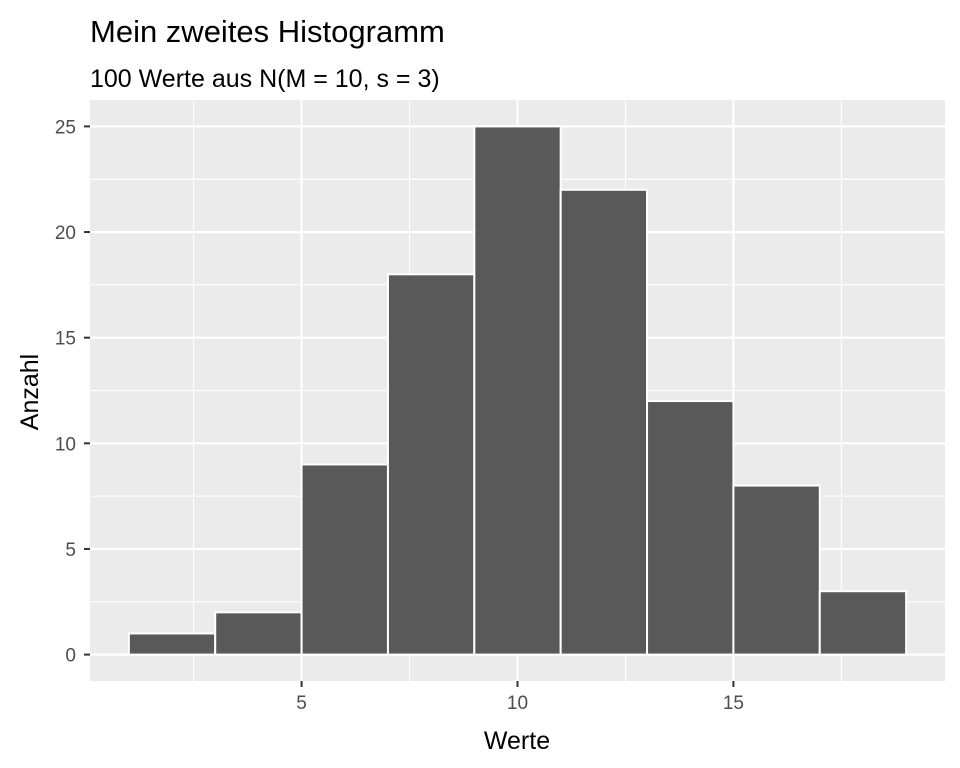 The height and width of the screenshot is (768, 960). Describe the element at coordinates (65, 444) in the screenshot. I see `y-tick-label: 10` at that location.